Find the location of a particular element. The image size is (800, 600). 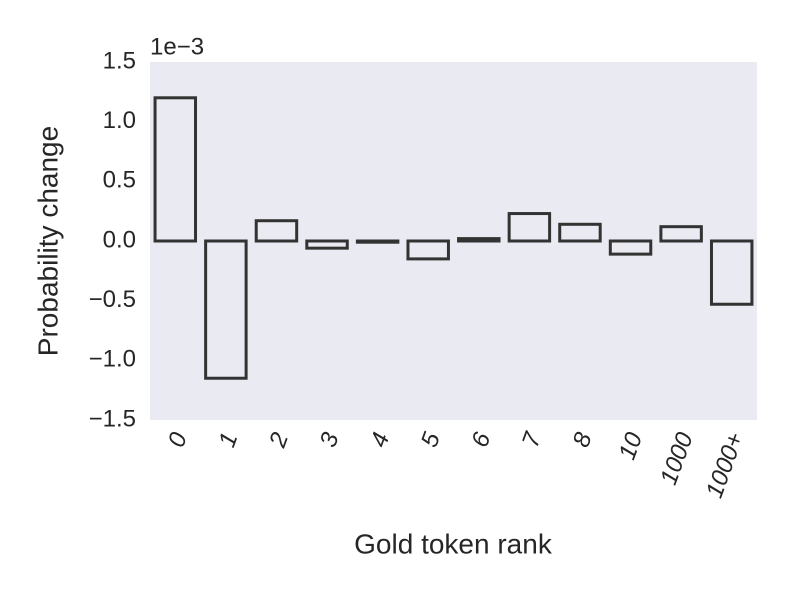

x-axis-label: Gold token rank is located at coordinates (453, 543).